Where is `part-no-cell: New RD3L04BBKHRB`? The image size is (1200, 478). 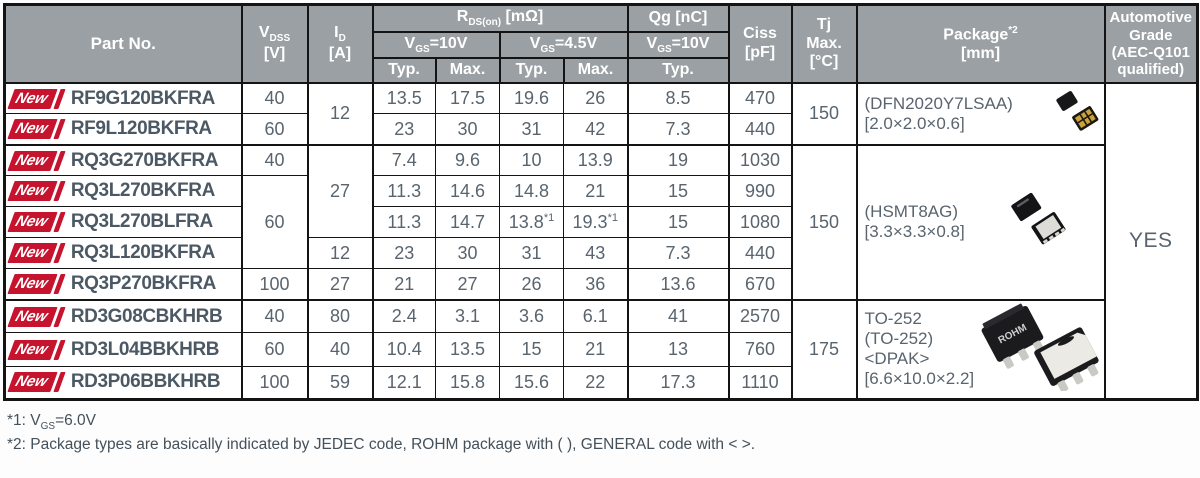
part-no-cell: New RD3L04BBKHRB is located at coordinates (123, 349).